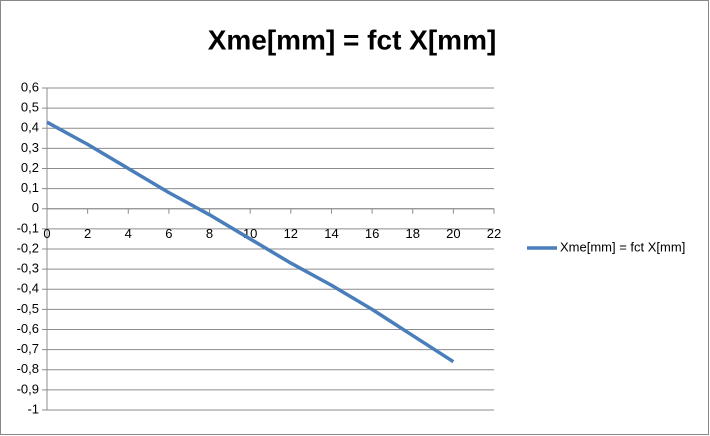 Image resolution: width=710 pixels, height=436 pixels. What do you see at coordinates (28, 388) in the screenshot?
I see `y-tick-label: -0,9` at bounding box center [28, 388].